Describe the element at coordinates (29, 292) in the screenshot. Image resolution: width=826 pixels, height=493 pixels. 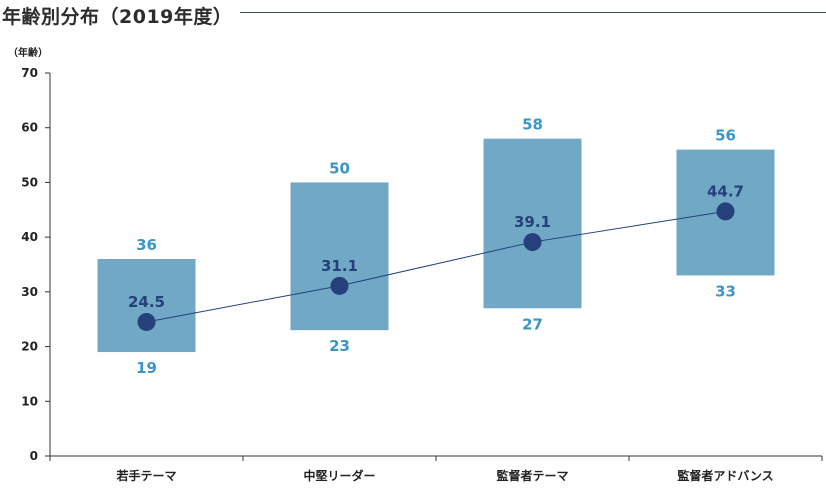
I see `y-tick-label: 30` at that location.